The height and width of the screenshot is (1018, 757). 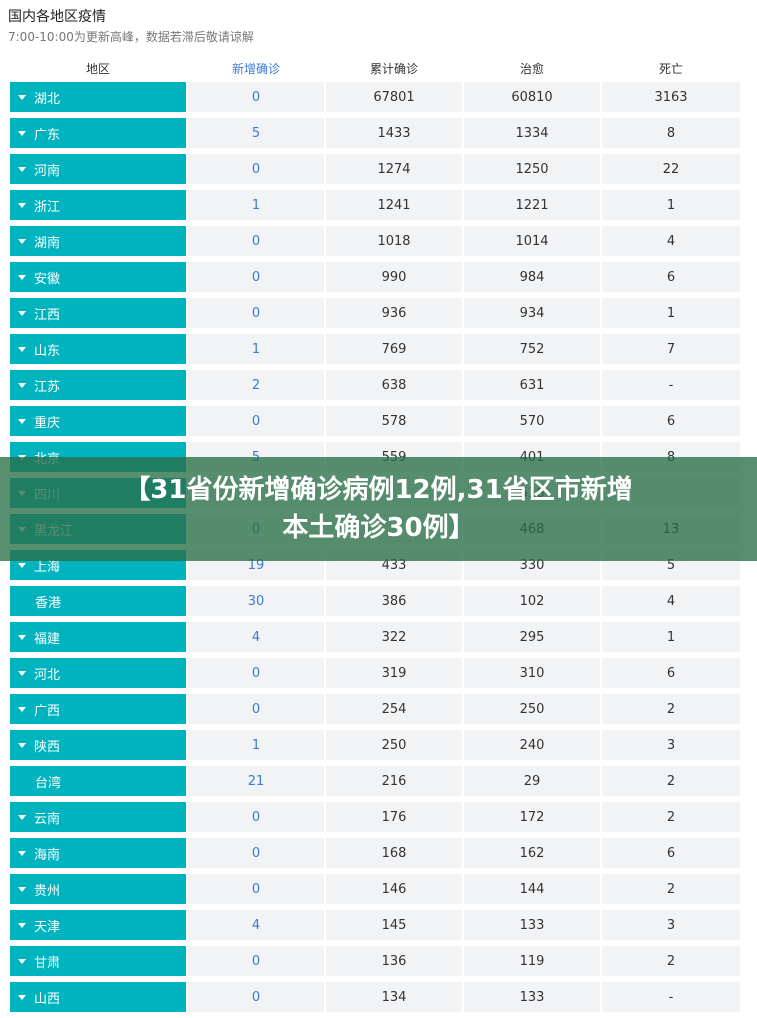 What do you see at coordinates (671, 277) in the screenshot?
I see `dead-cell: 6` at bounding box center [671, 277].